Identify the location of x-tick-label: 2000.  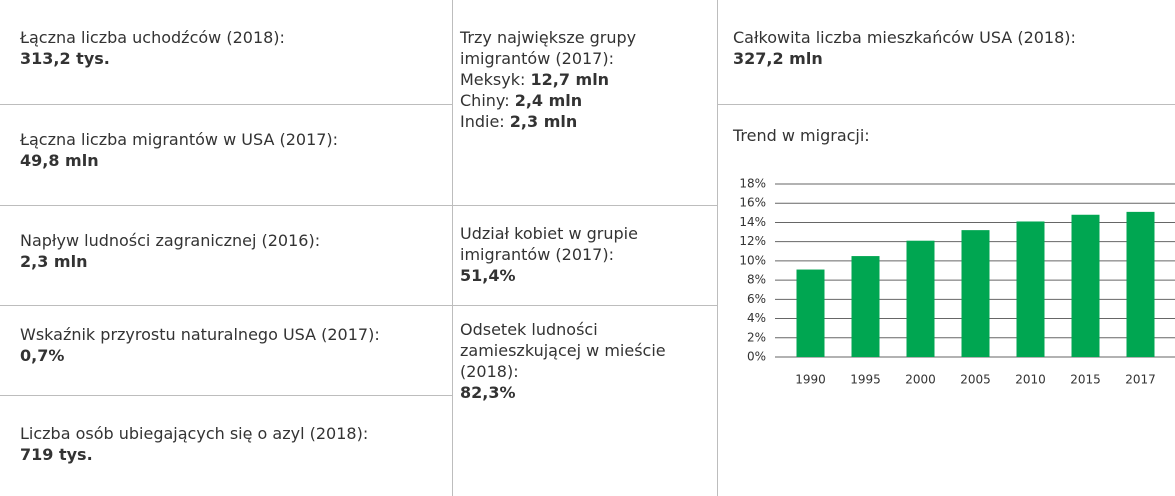
(920, 380).